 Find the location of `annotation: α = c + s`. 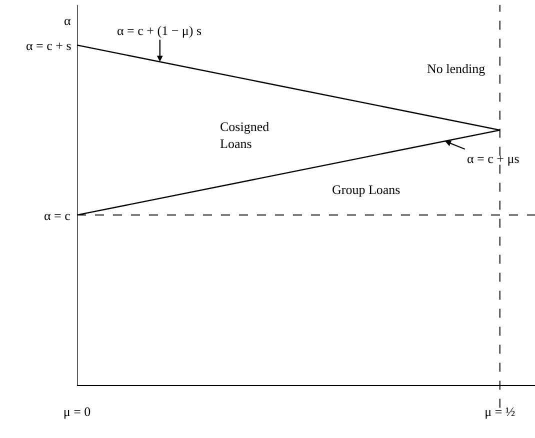

annotation: α = c + s is located at coordinates (49, 45).